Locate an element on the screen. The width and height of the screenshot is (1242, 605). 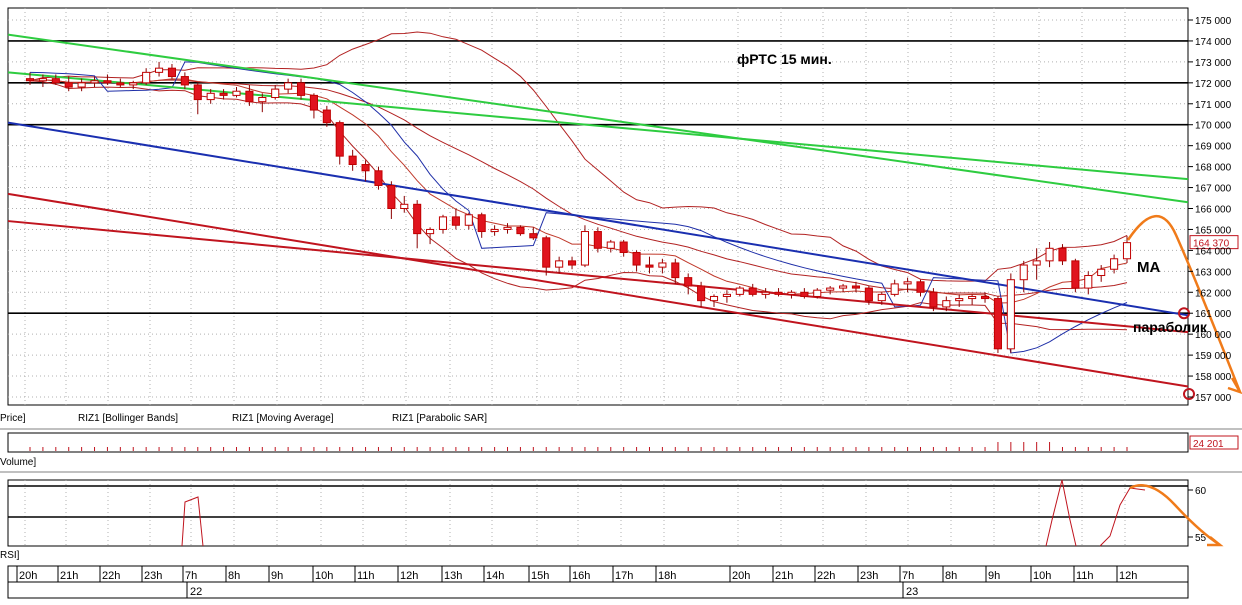
y-tick-label: 170 000 is located at coordinates (1213, 126).